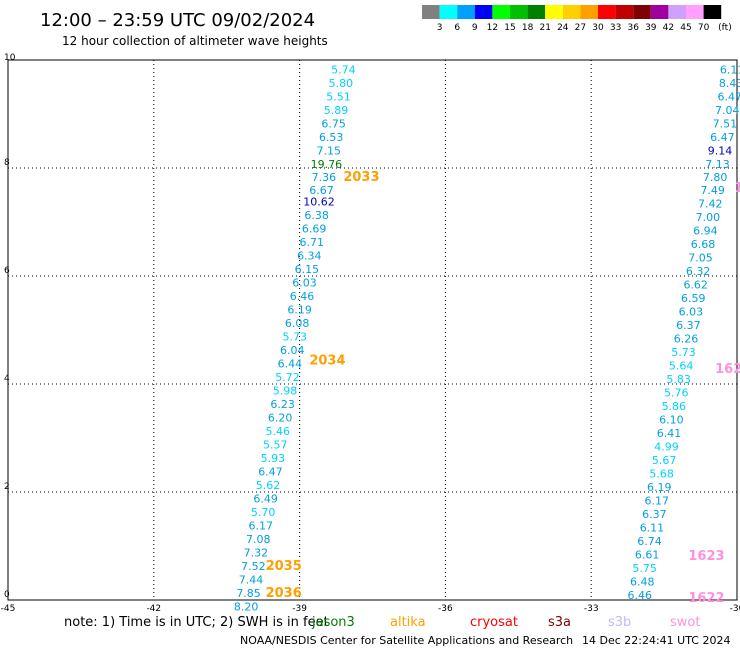 This screenshot has height=650, width=740. I want to click on color-scale-label: 27, so click(580, 28).